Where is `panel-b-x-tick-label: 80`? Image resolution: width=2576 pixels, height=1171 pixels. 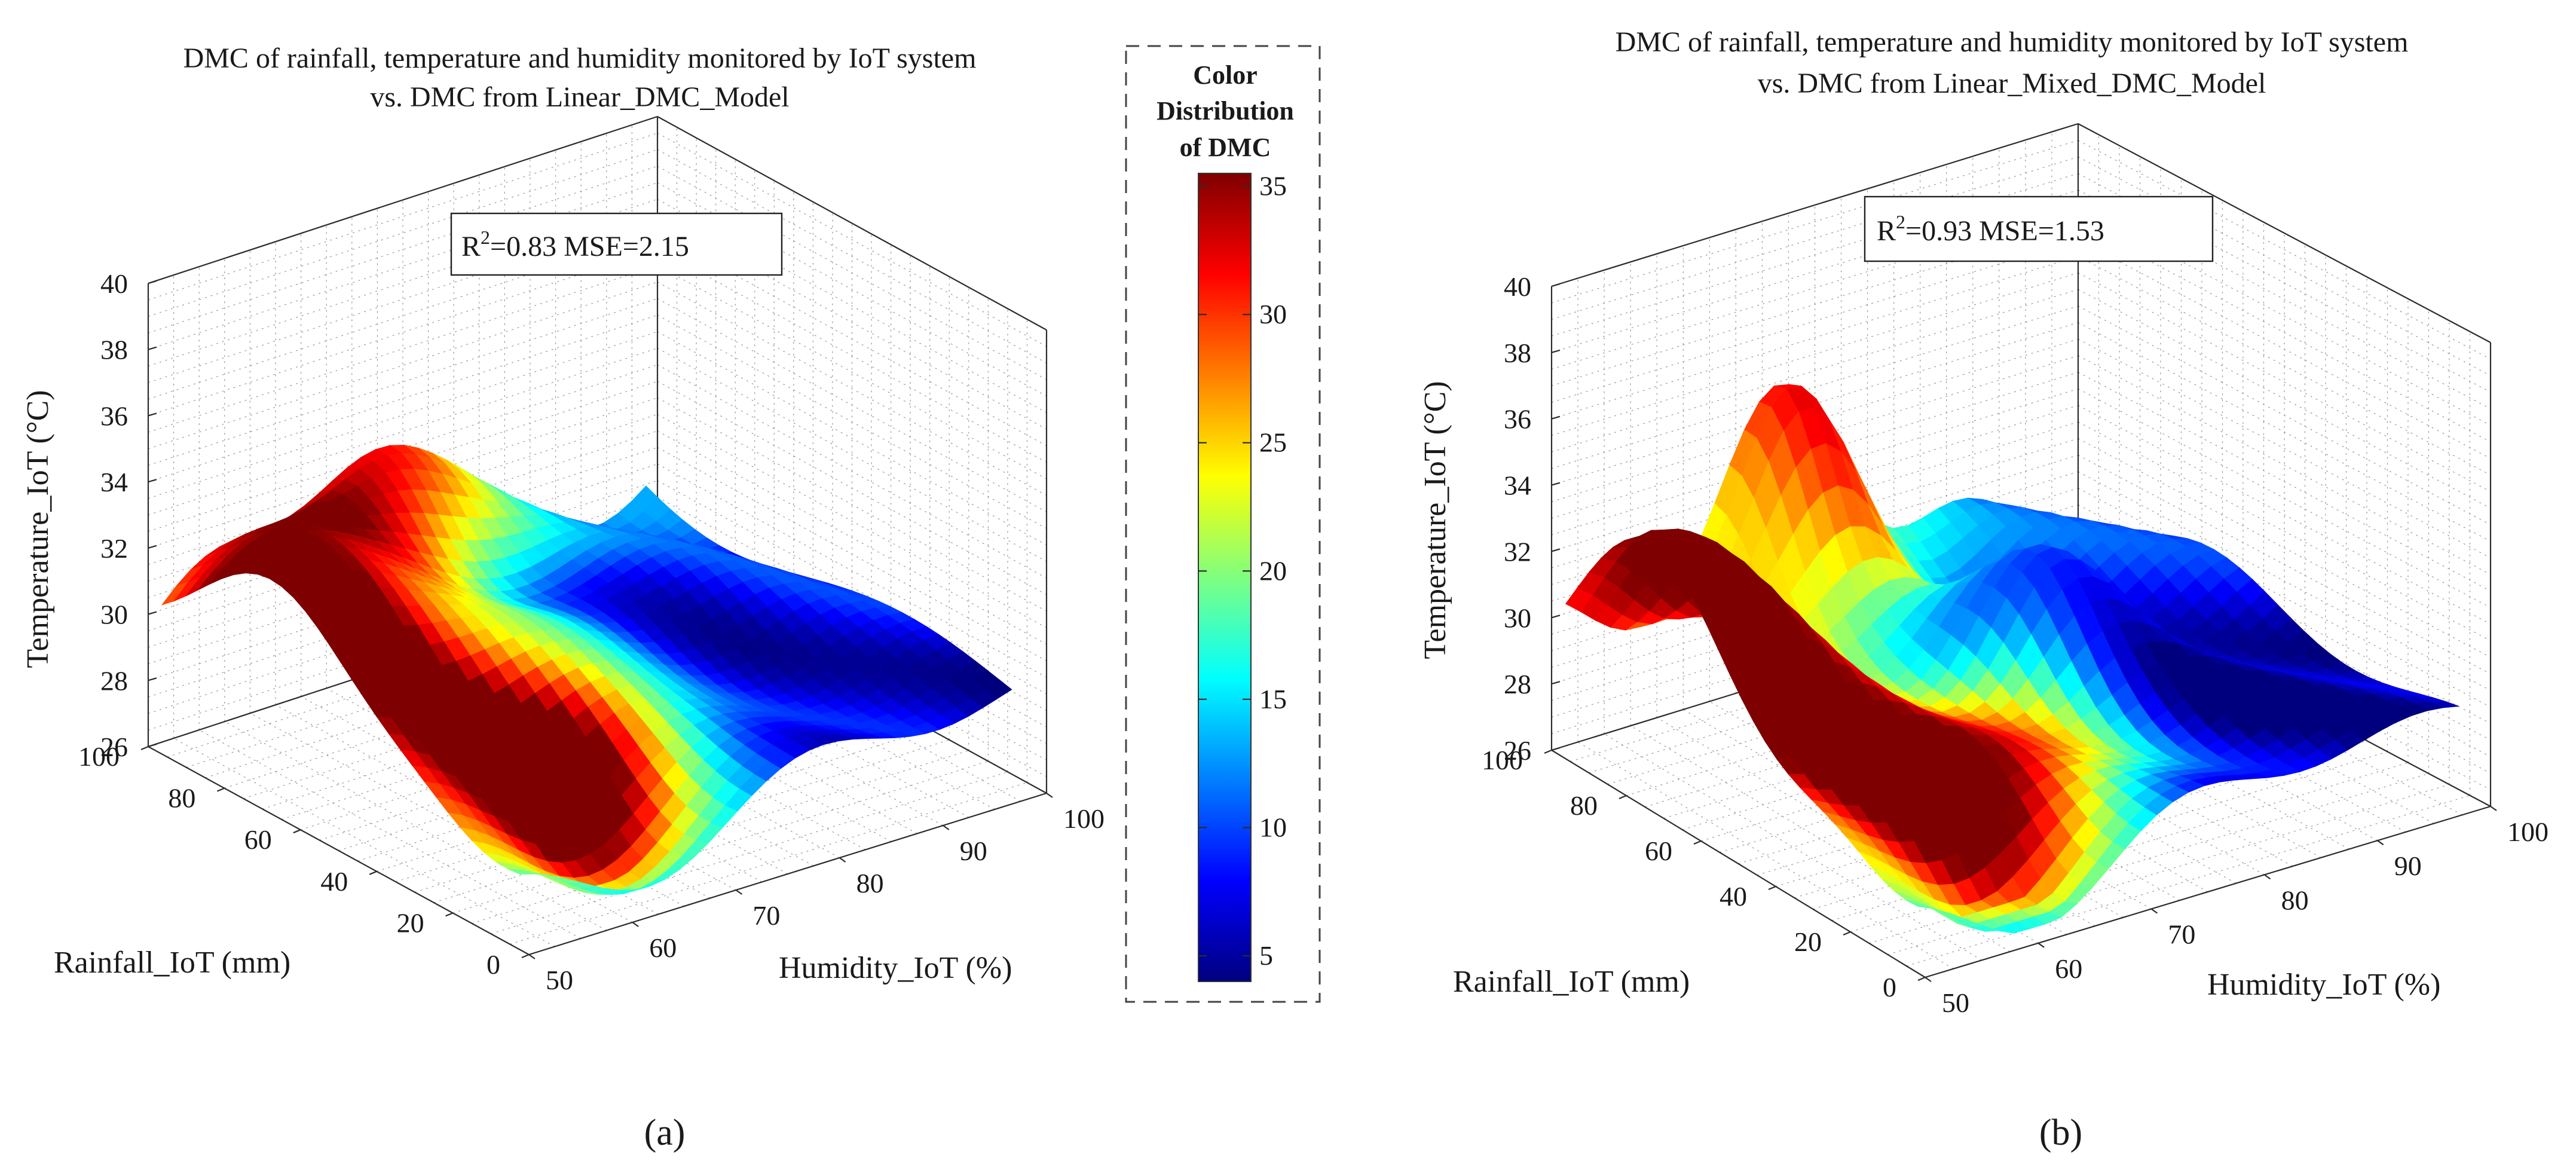 panel-b-x-tick-label: 80 is located at coordinates (2295, 900).